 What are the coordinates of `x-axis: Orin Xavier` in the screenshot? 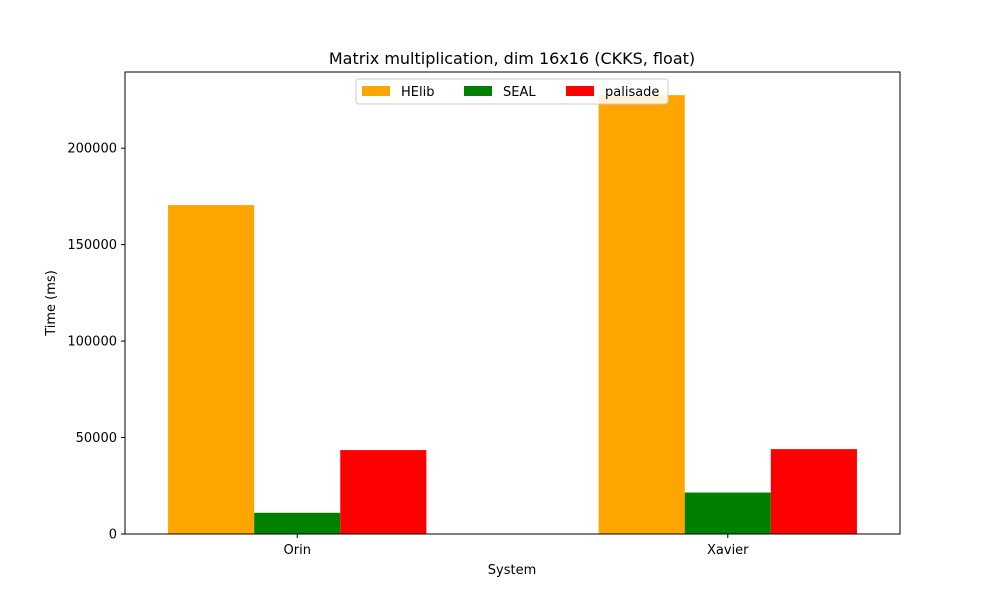 It's located at (516, 546).